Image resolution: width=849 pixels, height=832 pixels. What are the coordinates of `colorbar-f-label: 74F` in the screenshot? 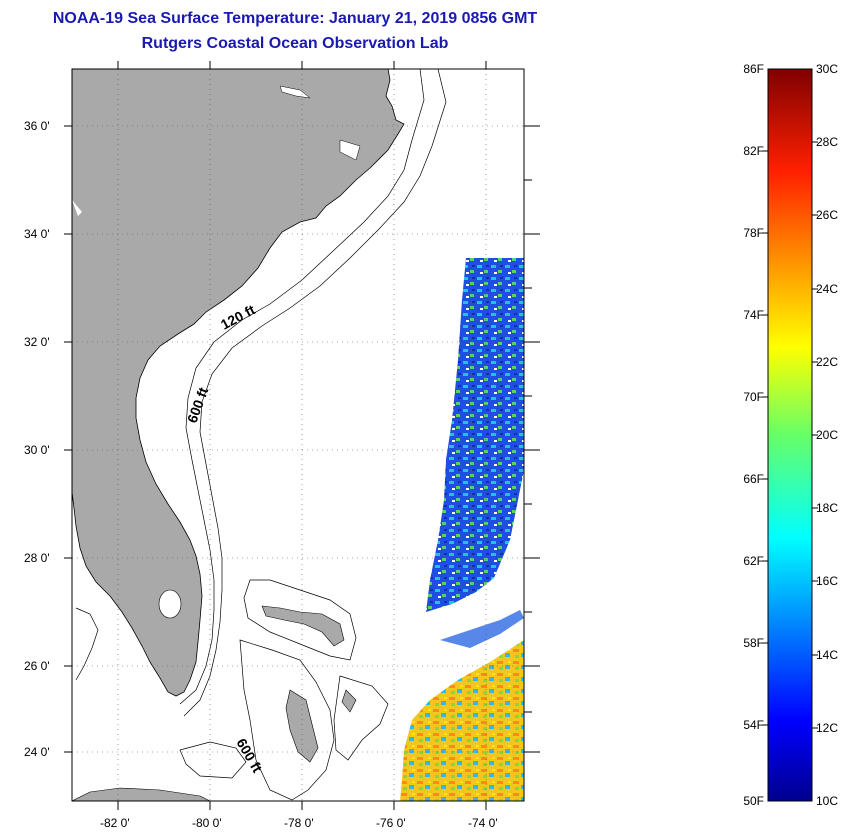 It's located at (753, 315).